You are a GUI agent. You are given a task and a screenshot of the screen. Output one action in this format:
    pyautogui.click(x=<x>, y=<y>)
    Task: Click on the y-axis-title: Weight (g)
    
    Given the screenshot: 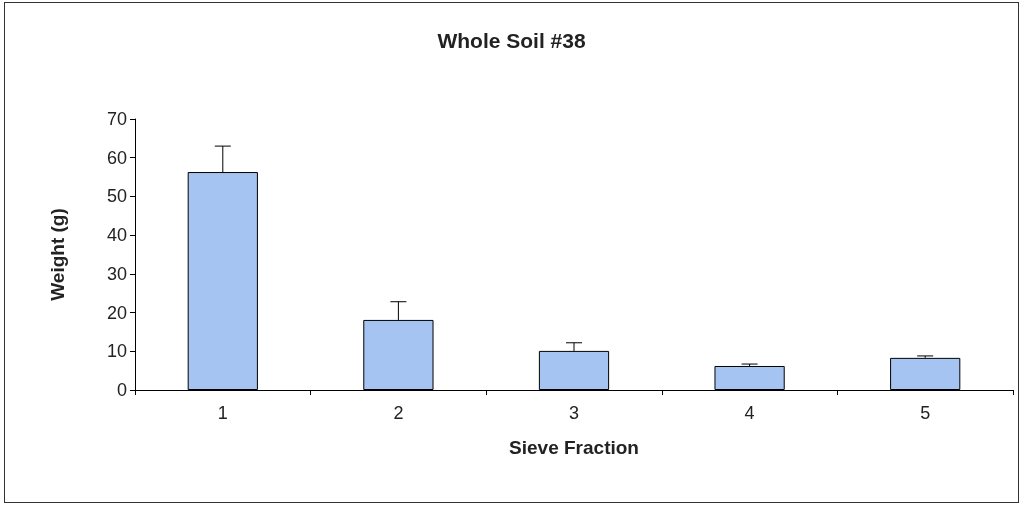 What is the action you would take?
    pyautogui.click(x=57, y=254)
    